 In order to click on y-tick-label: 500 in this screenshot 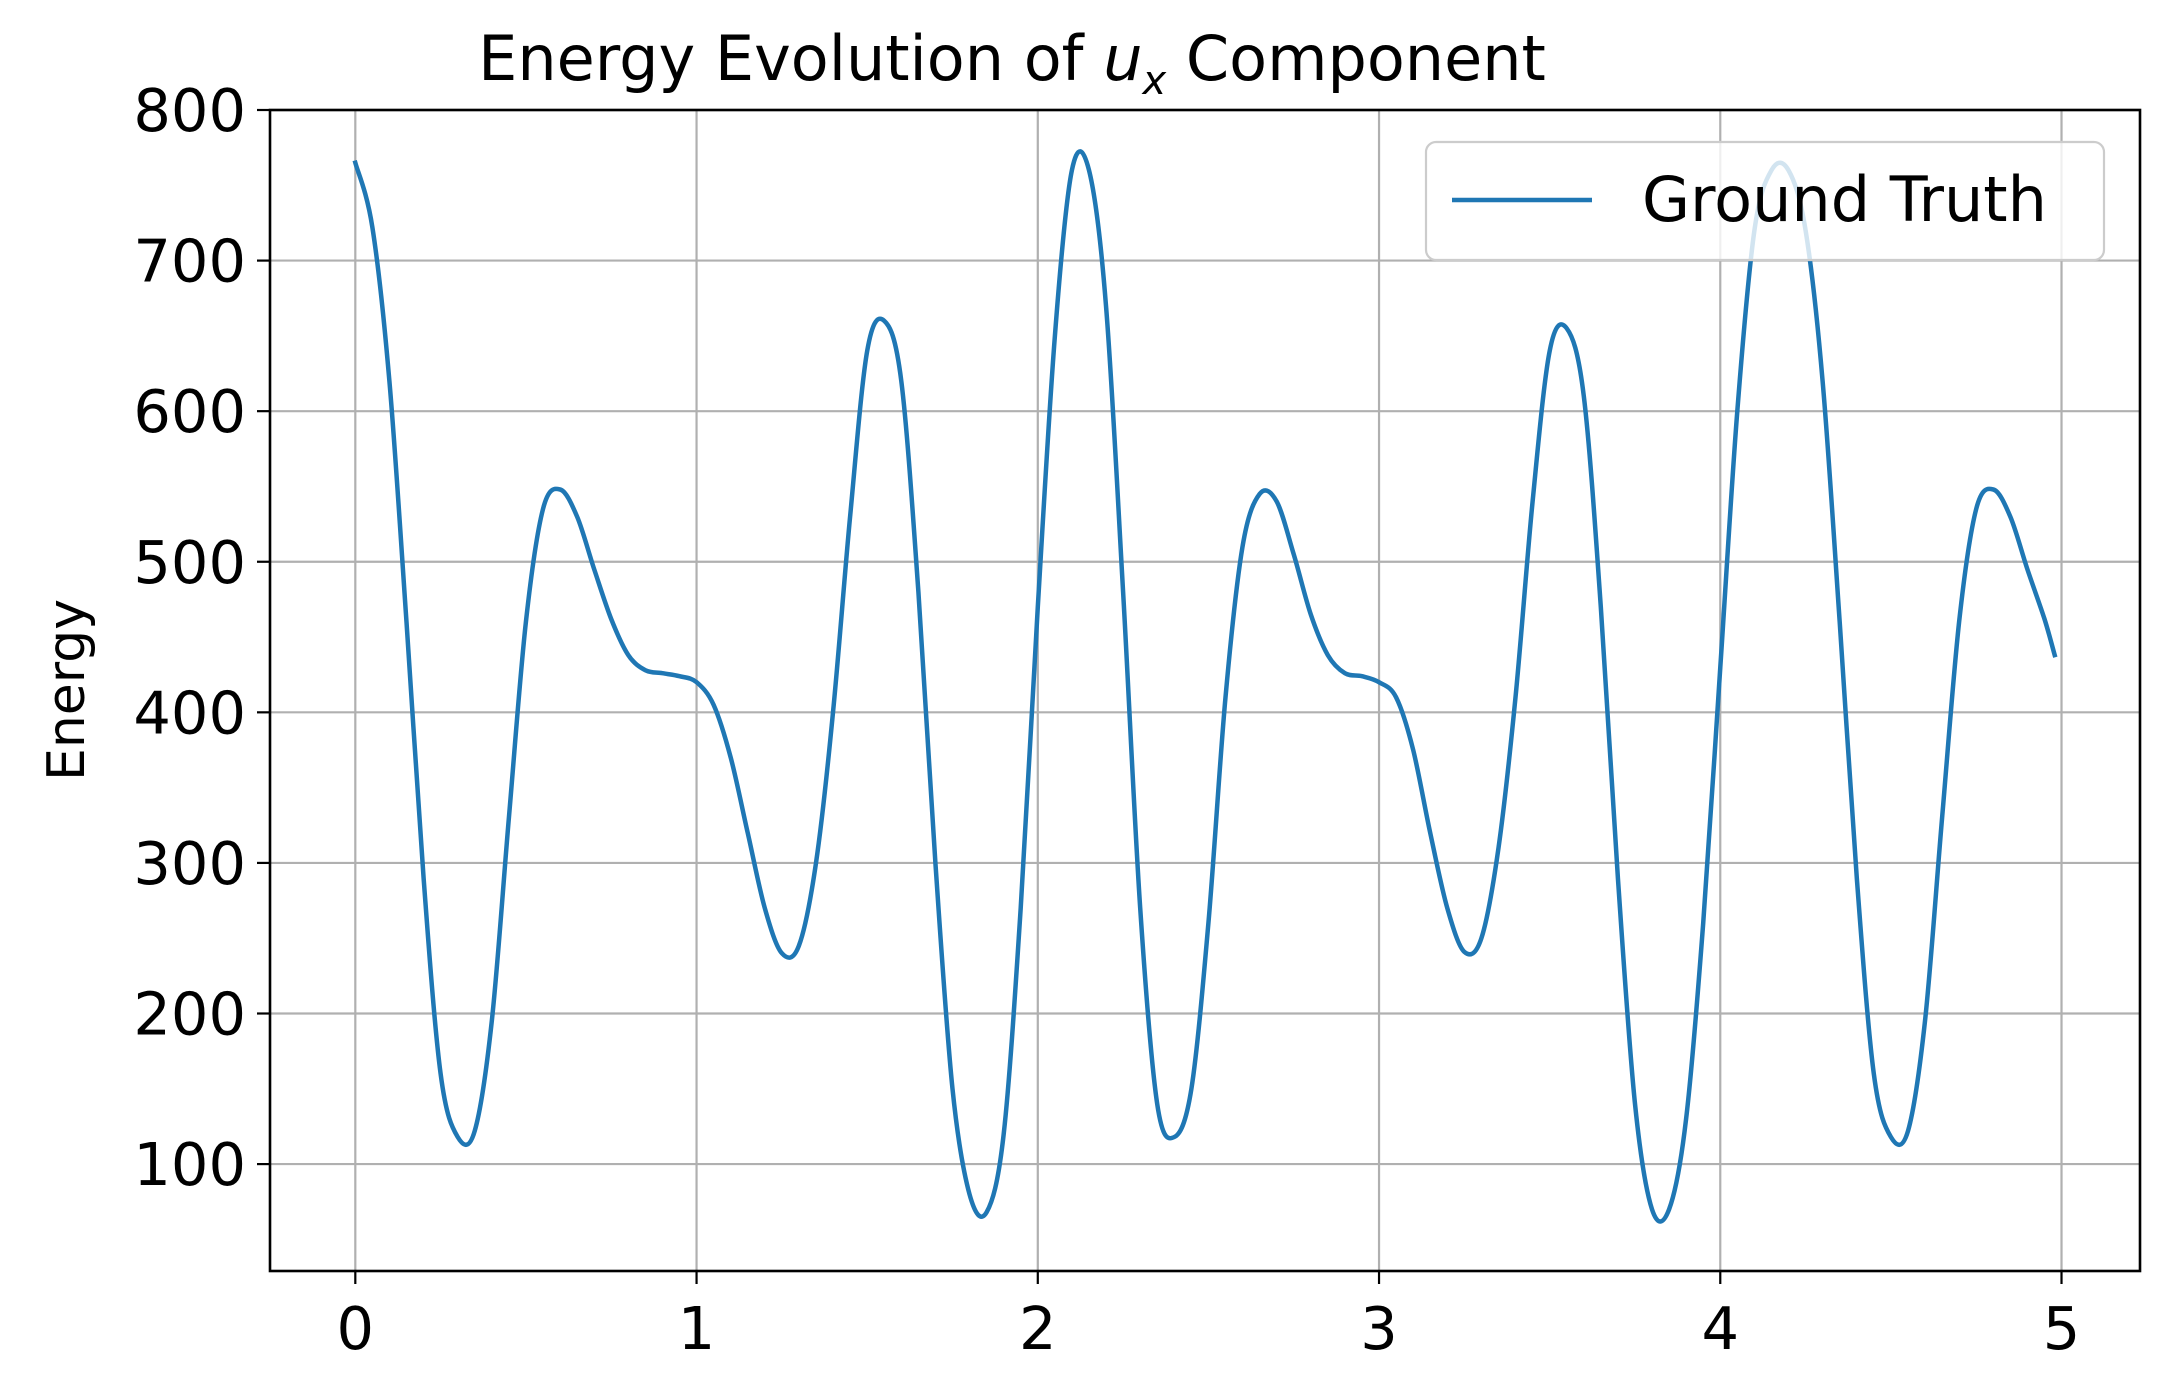, I will do `click(189, 562)`.